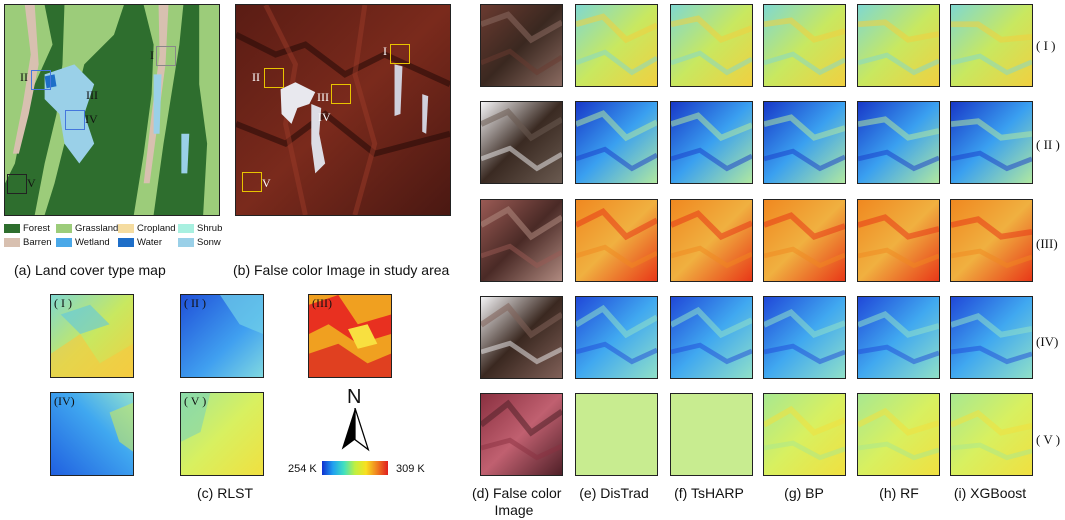  I want to click on caption-d: (d) False color Image, so click(516, 502).